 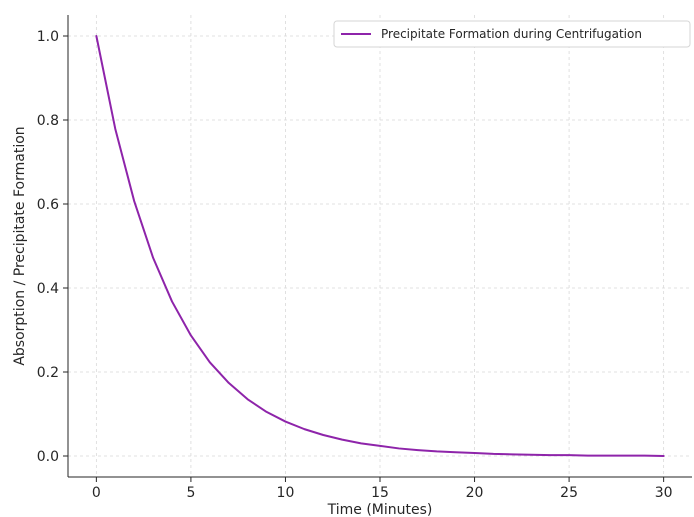 What do you see at coordinates (190, 493) in the screenshot?
I see `x-tick-label: 5` at bounding box center [190, 493].